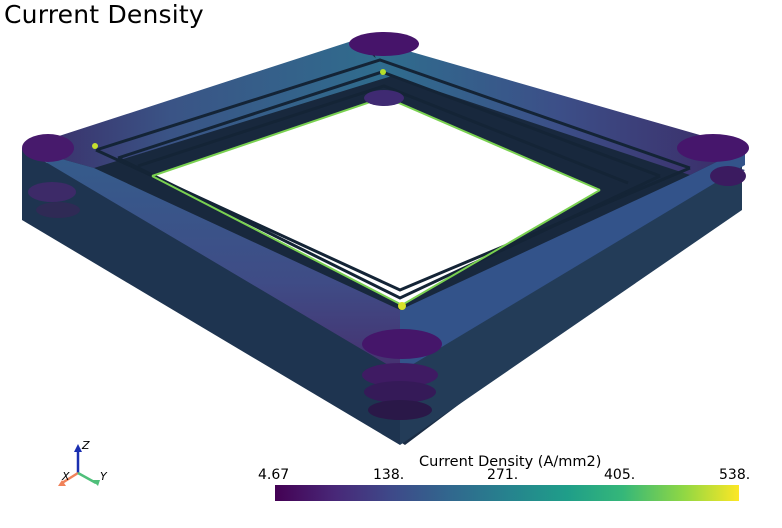 This screenshot has height=528, width=782. I want to click on y-axis-arrow-icon, so click(96, 483).